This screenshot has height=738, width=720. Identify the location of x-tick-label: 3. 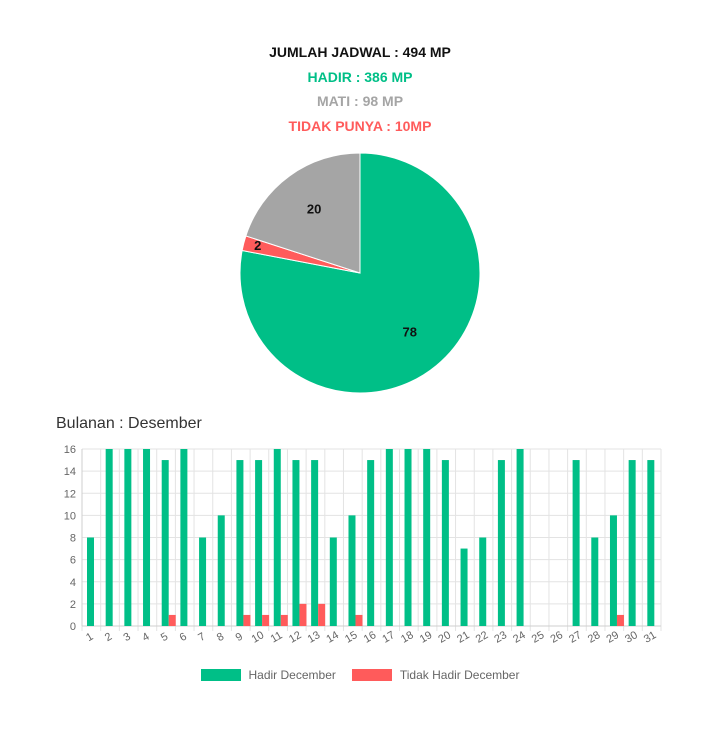
(127, 637).